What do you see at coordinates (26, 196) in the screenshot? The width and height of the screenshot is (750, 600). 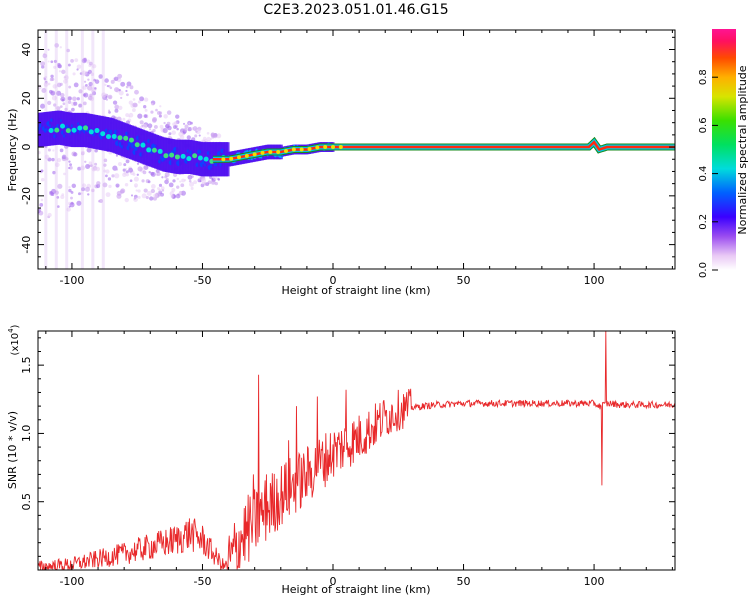 I see `spectrogram-ytick-label: -20` at bounding box center [26, 196].